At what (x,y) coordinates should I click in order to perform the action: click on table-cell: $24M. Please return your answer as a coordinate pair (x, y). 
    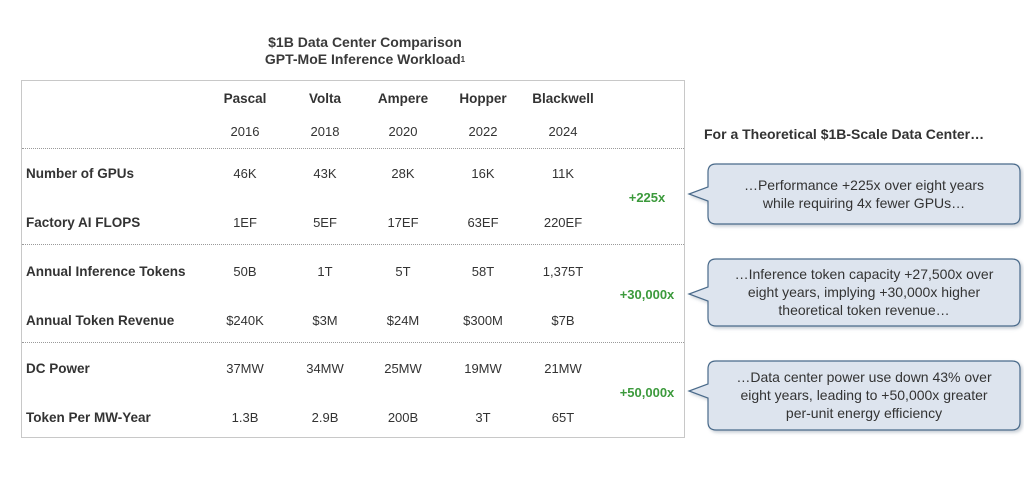
    Looking at the image, I should click on (403, 320).